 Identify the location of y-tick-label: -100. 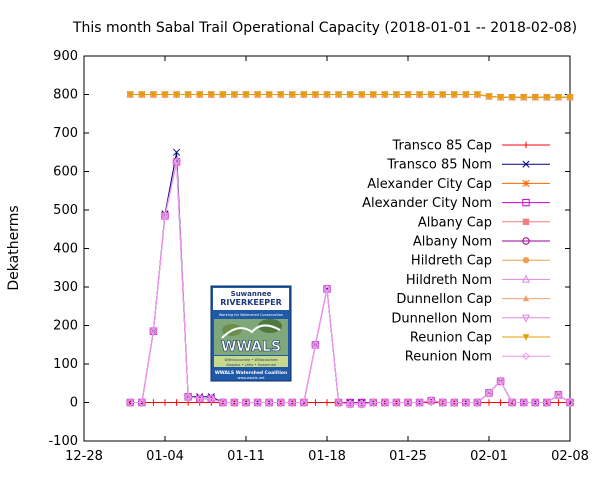
(63, 441).